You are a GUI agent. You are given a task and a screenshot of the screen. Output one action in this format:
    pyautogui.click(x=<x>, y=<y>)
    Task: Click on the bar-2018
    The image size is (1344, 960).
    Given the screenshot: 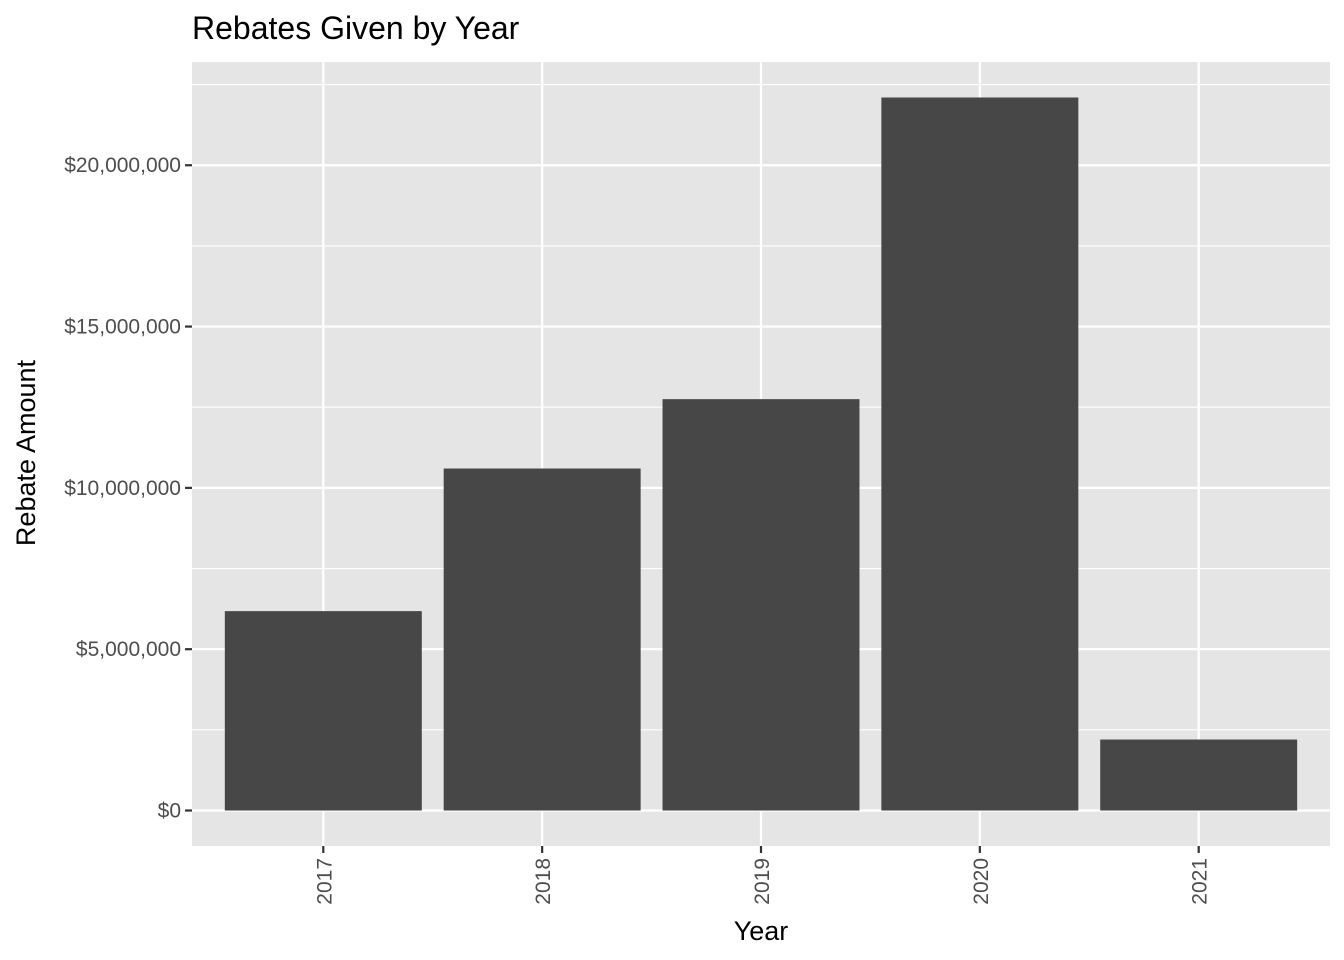 What is the action you would take?
    pyautogui.click(x=542, y=639)
    